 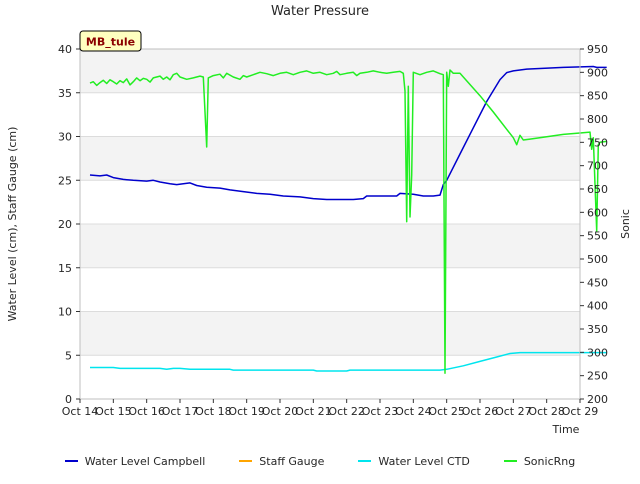 What do you see at coordinates (65, 180) in the screenshot?
I see `y-tick-label: 25` at bounding box center [65, 180].